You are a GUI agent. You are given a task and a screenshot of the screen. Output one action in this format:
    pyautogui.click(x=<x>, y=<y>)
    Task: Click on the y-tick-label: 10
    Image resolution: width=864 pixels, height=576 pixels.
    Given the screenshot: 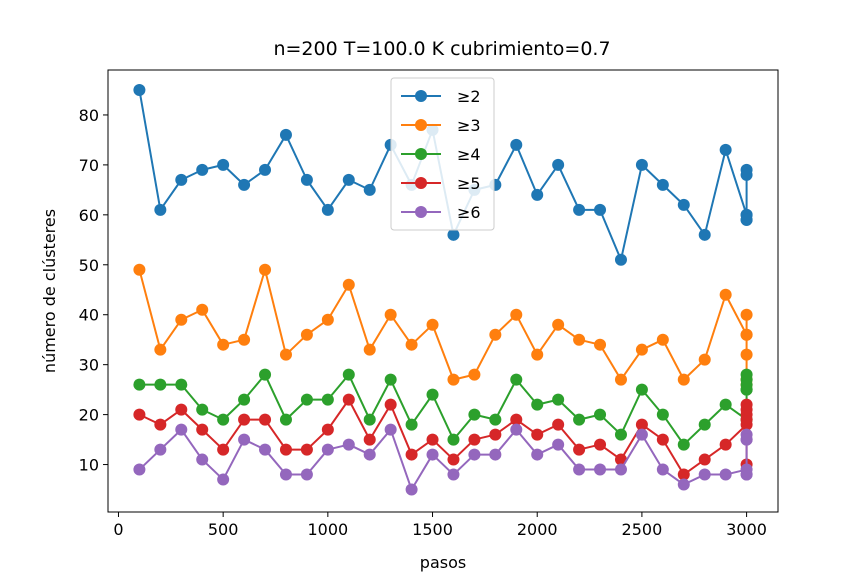 What is the action you would take?
    pyautogui.click(x=89, y=465)
    